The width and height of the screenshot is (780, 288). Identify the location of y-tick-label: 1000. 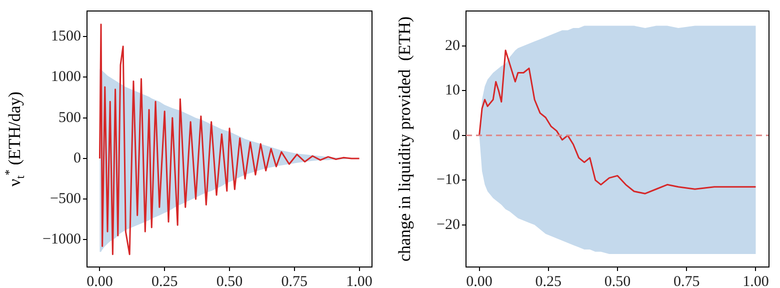
(66, 77).